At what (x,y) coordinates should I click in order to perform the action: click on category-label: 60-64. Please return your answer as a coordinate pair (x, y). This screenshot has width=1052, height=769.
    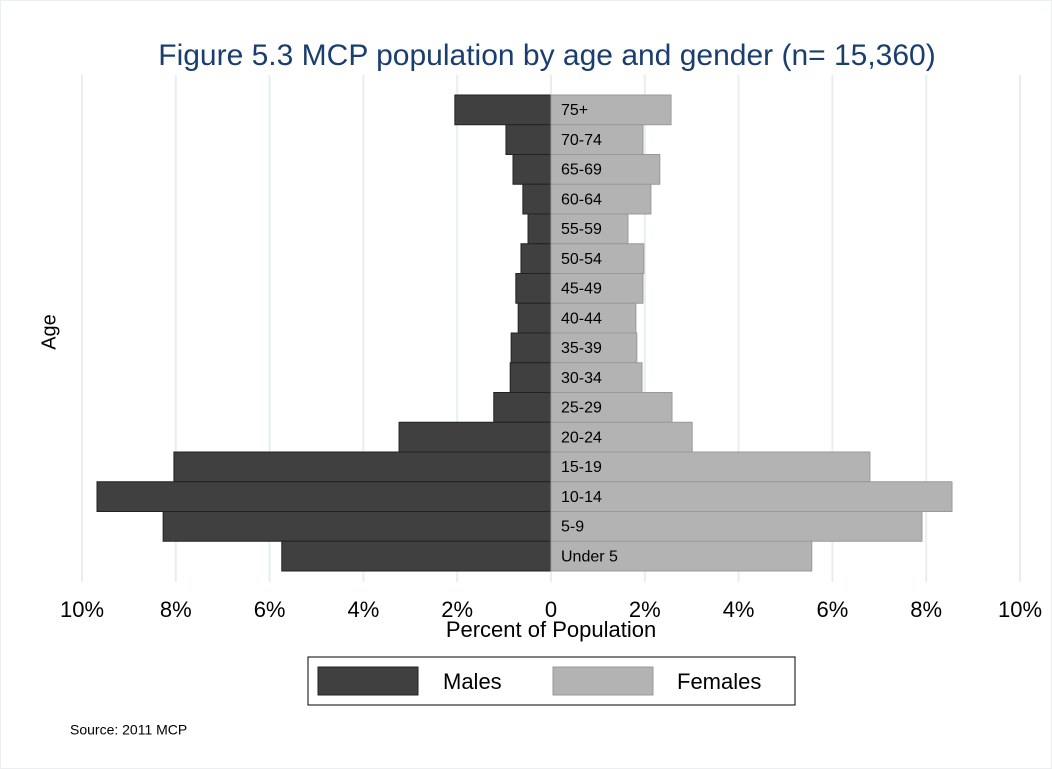
    Looking at the image, I should click on (581, 199).